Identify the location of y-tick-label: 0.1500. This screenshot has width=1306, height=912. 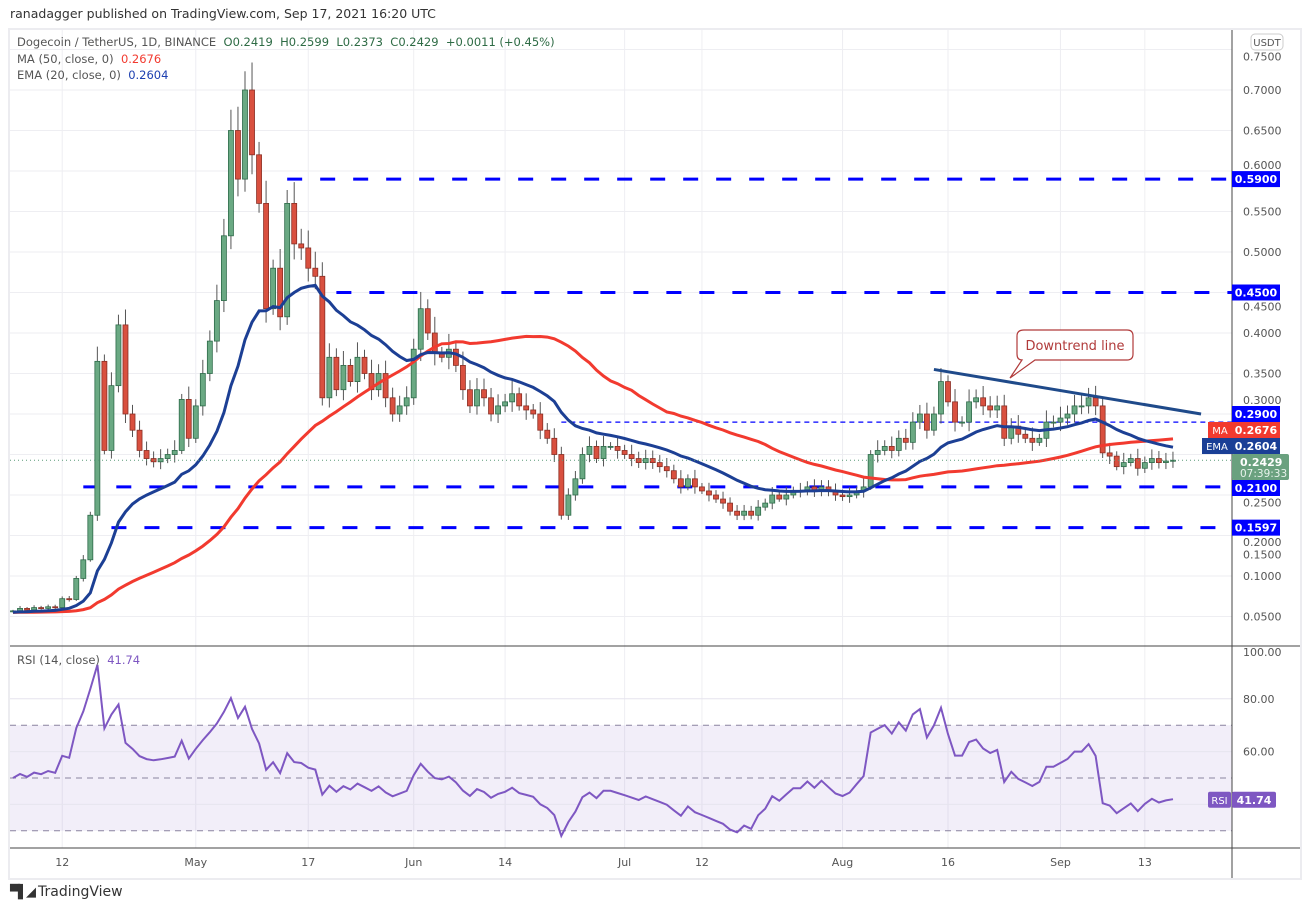
(1262, 555).